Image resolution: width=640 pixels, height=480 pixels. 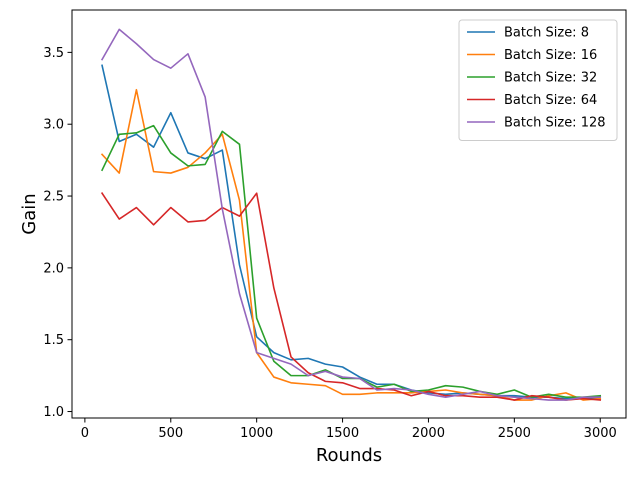 I want to click on x-tick-label: 2000, so click(x=428, y=433).